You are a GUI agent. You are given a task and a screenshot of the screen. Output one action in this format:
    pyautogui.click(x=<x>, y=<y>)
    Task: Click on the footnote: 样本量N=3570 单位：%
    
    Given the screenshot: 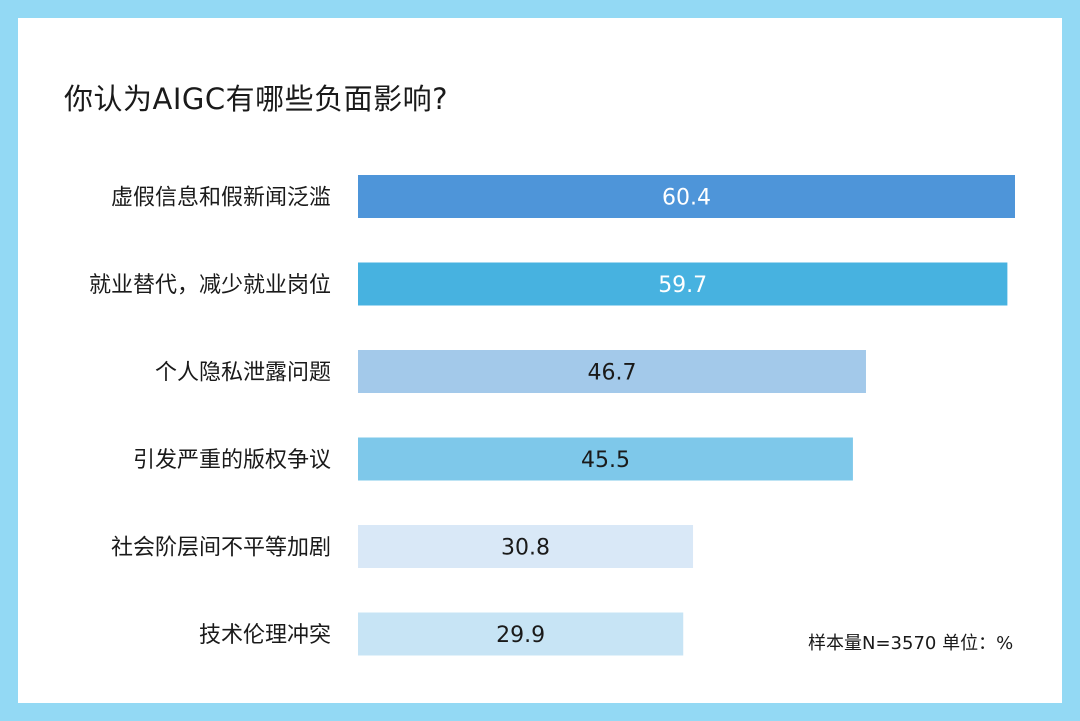 What is the action you would take?
    pyautogui.click(x=911, y=643)
    